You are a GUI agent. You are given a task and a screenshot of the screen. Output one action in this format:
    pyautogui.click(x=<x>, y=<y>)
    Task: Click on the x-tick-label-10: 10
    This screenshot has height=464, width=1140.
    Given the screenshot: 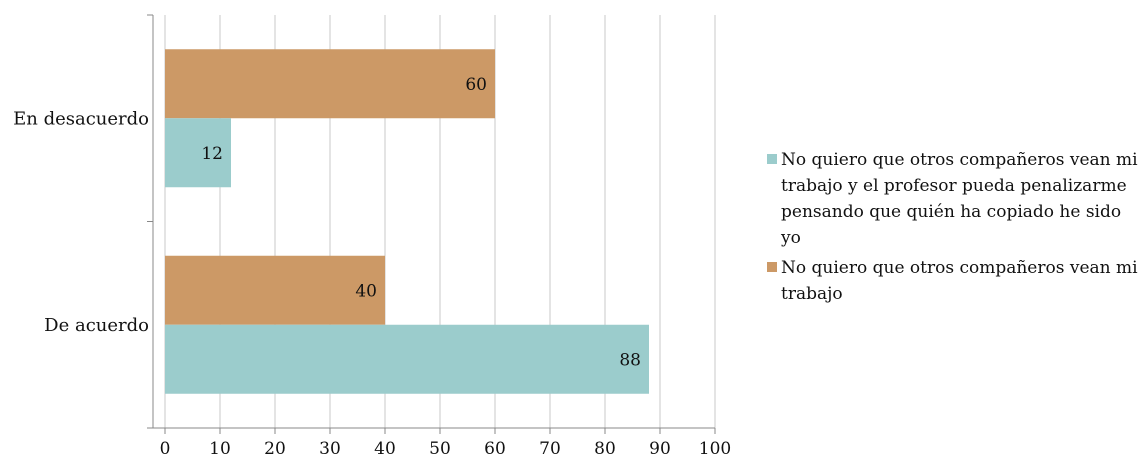 What is the action you would take?
    pyautogui.click(x=220, y=449)
    